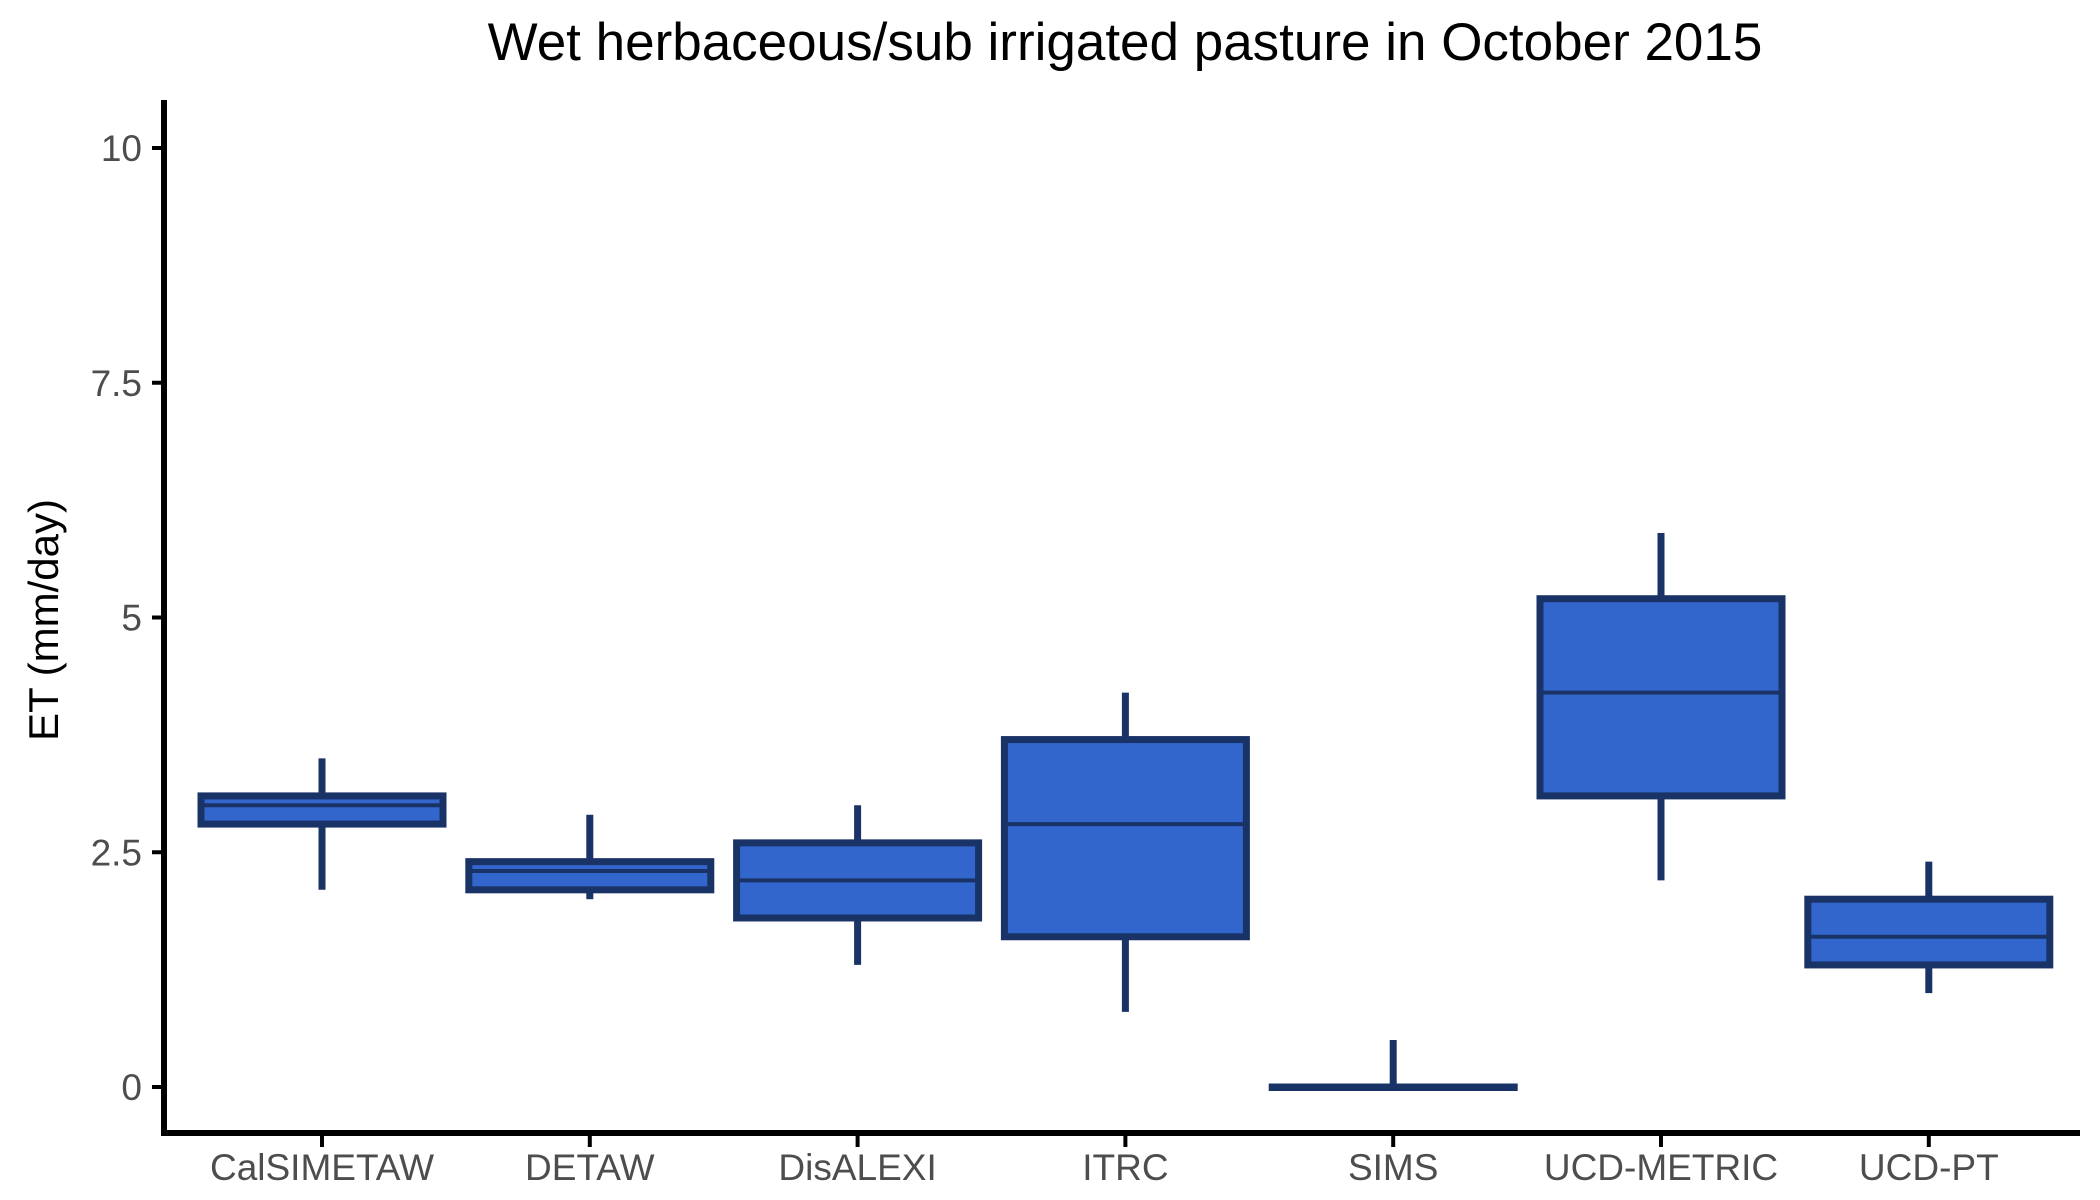  Describe the element at coordinates (131, 1087) in the screenshot. I see `y-tick-label: 0` at that location.